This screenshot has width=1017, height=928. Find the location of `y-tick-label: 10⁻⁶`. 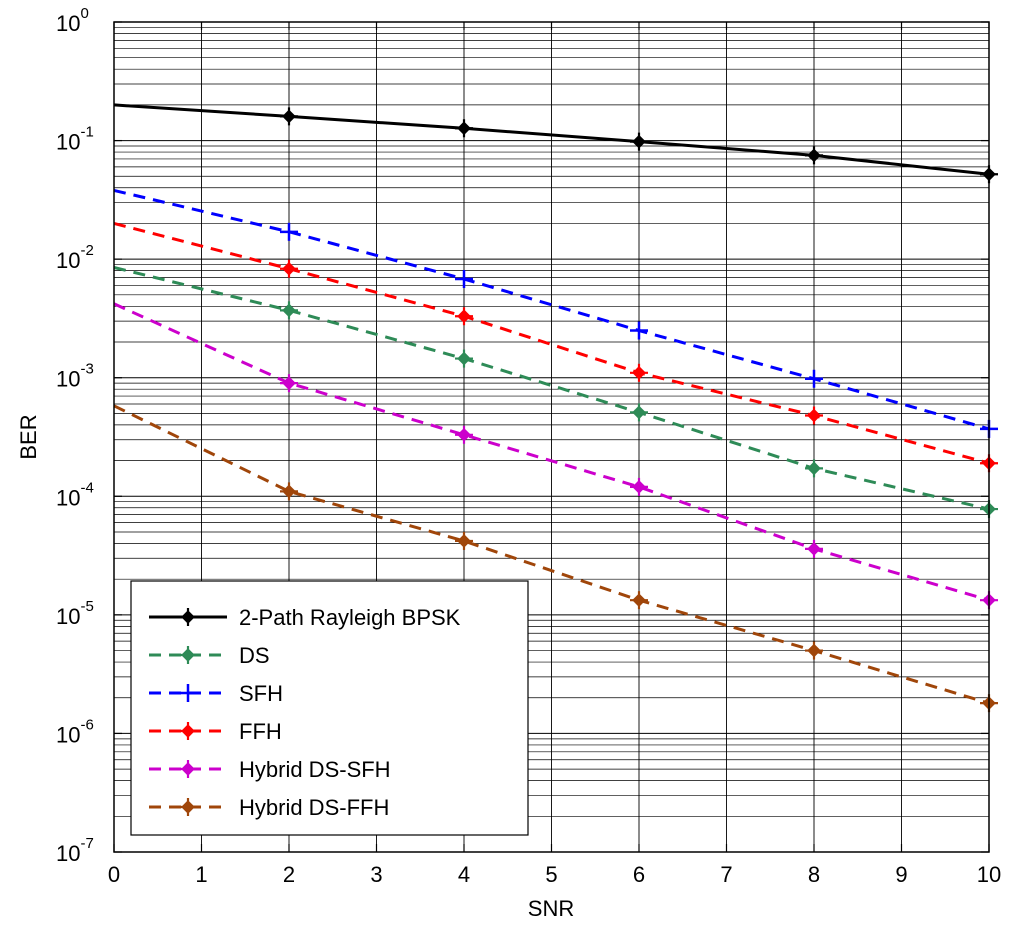

y-tick-label: 10⁻⁶ is located at coordinates (75, 731).